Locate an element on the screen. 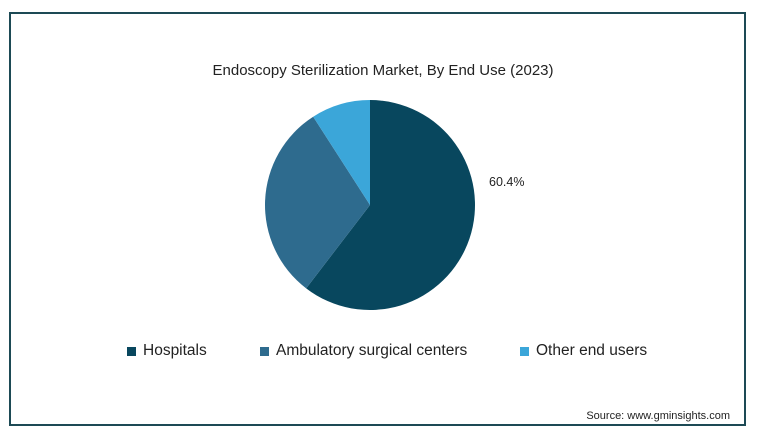 The height and width of the screenshot is (436, 766). legend-item-other-end-users: Other end users is located at coordinates (583, 351).